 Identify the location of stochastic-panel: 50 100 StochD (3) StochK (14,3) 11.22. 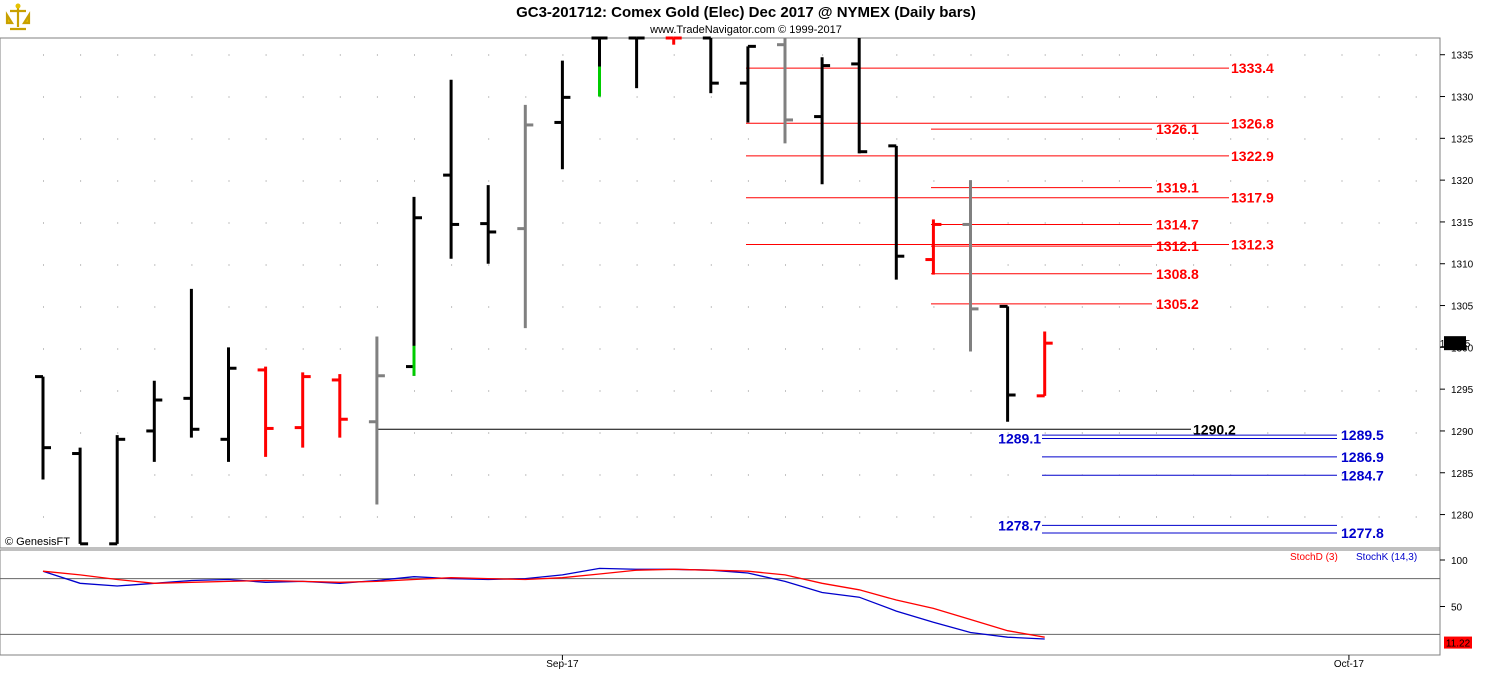
(736, 601).